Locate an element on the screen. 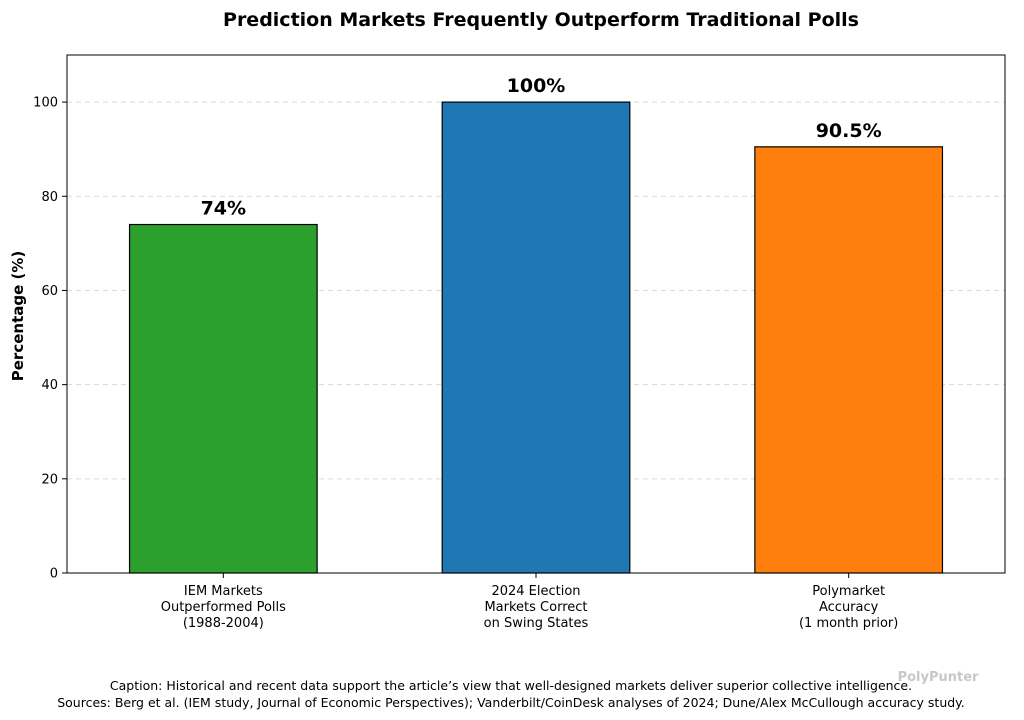 This screenshot has width=1024, height=720. x-tick-label: IEM Markets is located at coordinates (223, 591).